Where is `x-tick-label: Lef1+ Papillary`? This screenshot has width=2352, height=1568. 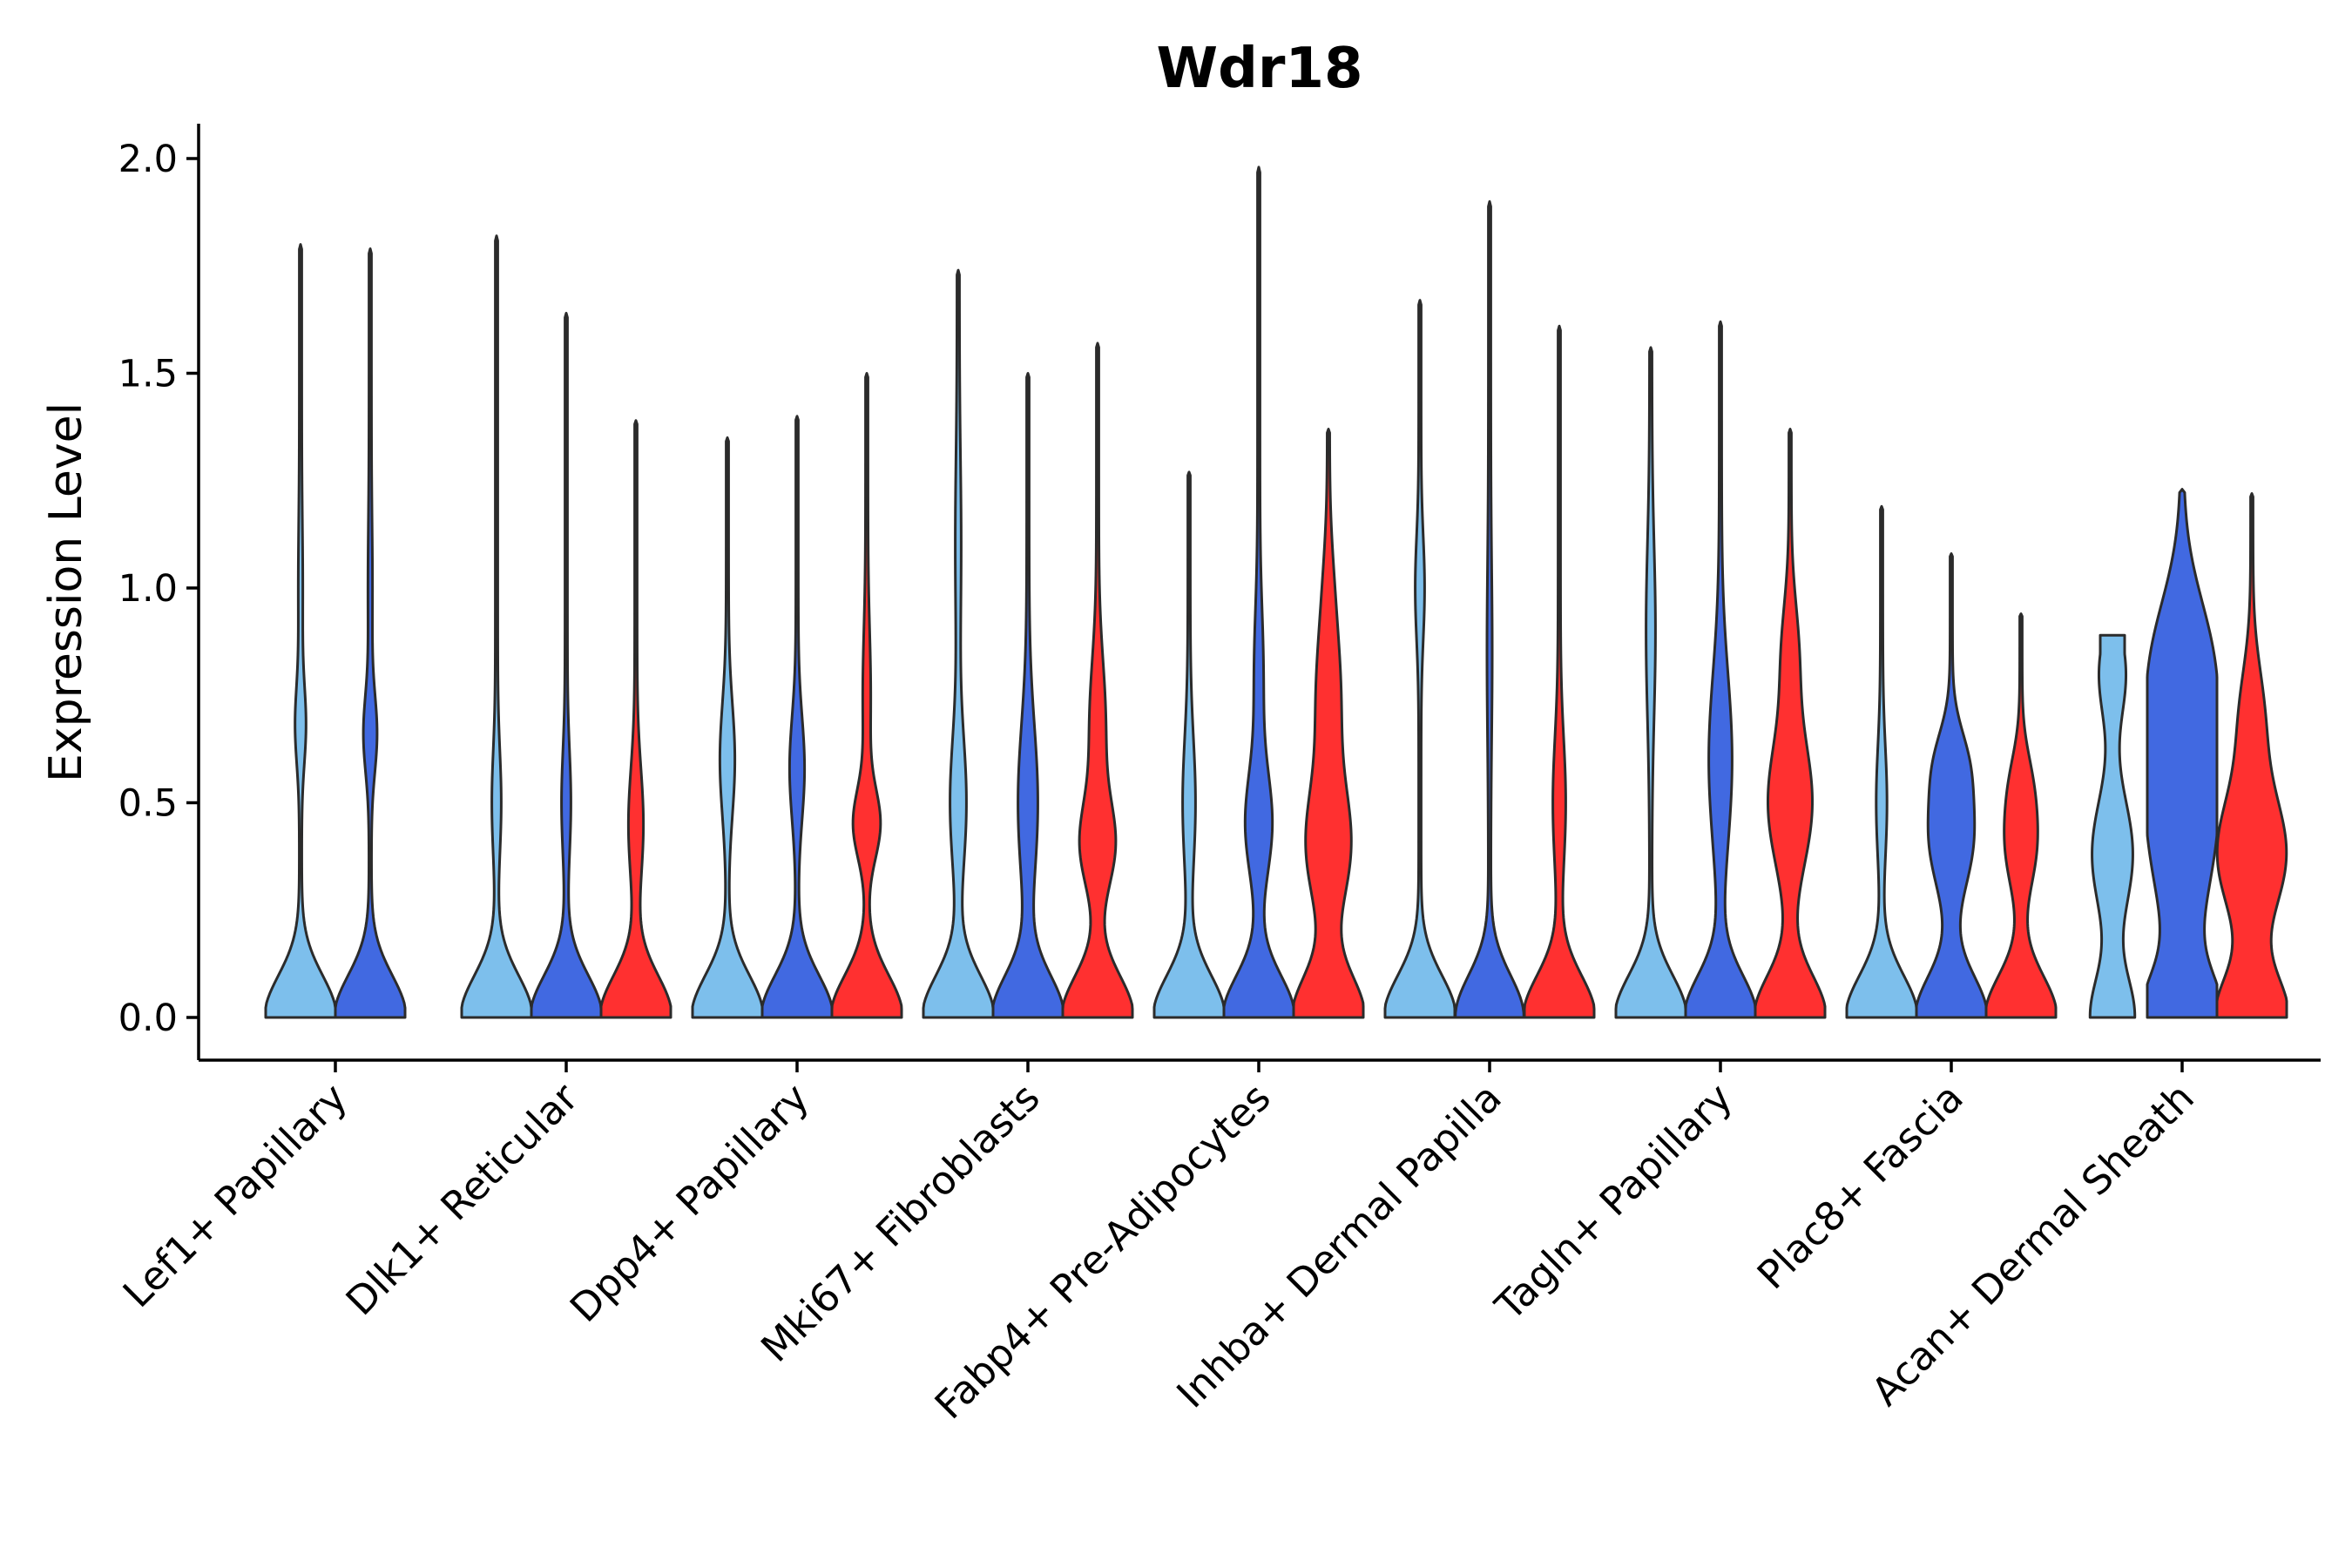
x-tick-label: Lef1+ Papillary is located at coordinates (235, 1195).